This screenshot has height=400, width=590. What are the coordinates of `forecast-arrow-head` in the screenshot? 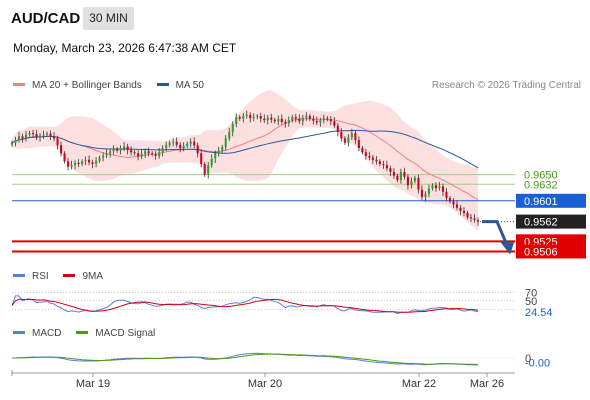 It's located at (507, 248).